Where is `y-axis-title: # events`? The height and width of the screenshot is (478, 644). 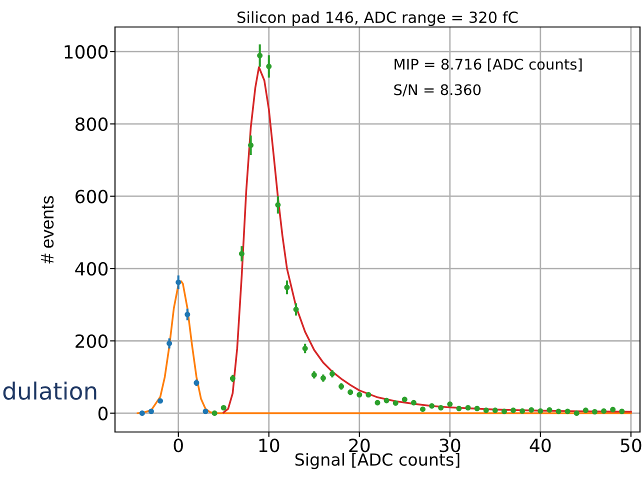 y-axis-title: # events is located at coordinates (47, 230).